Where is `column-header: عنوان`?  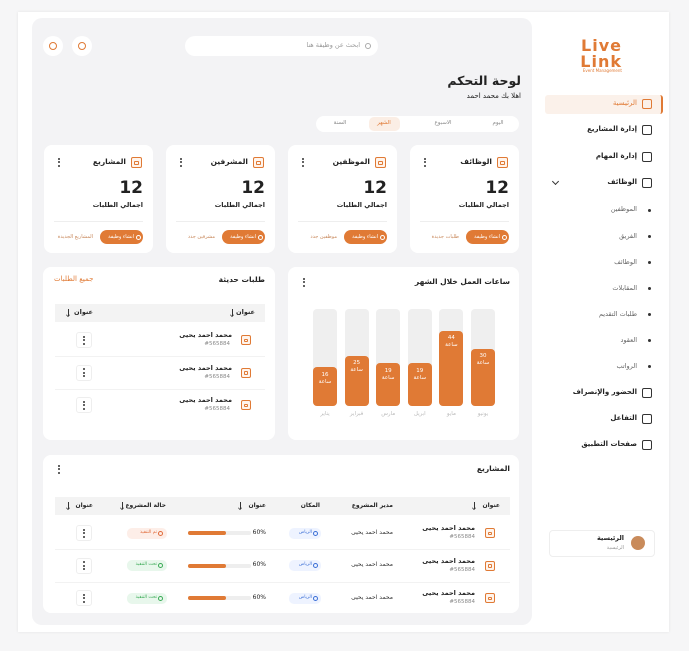 column-header: عنوان is located at coordinates (257, 505).